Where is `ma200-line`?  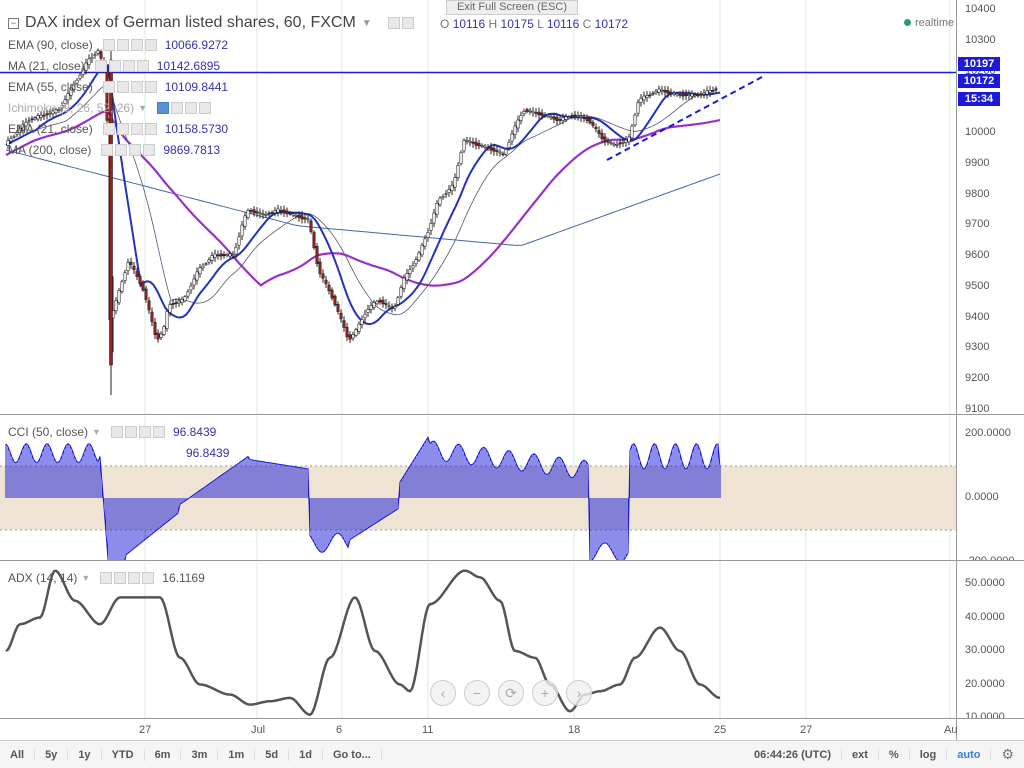
ma200-line is located at coordinates (363, 197).